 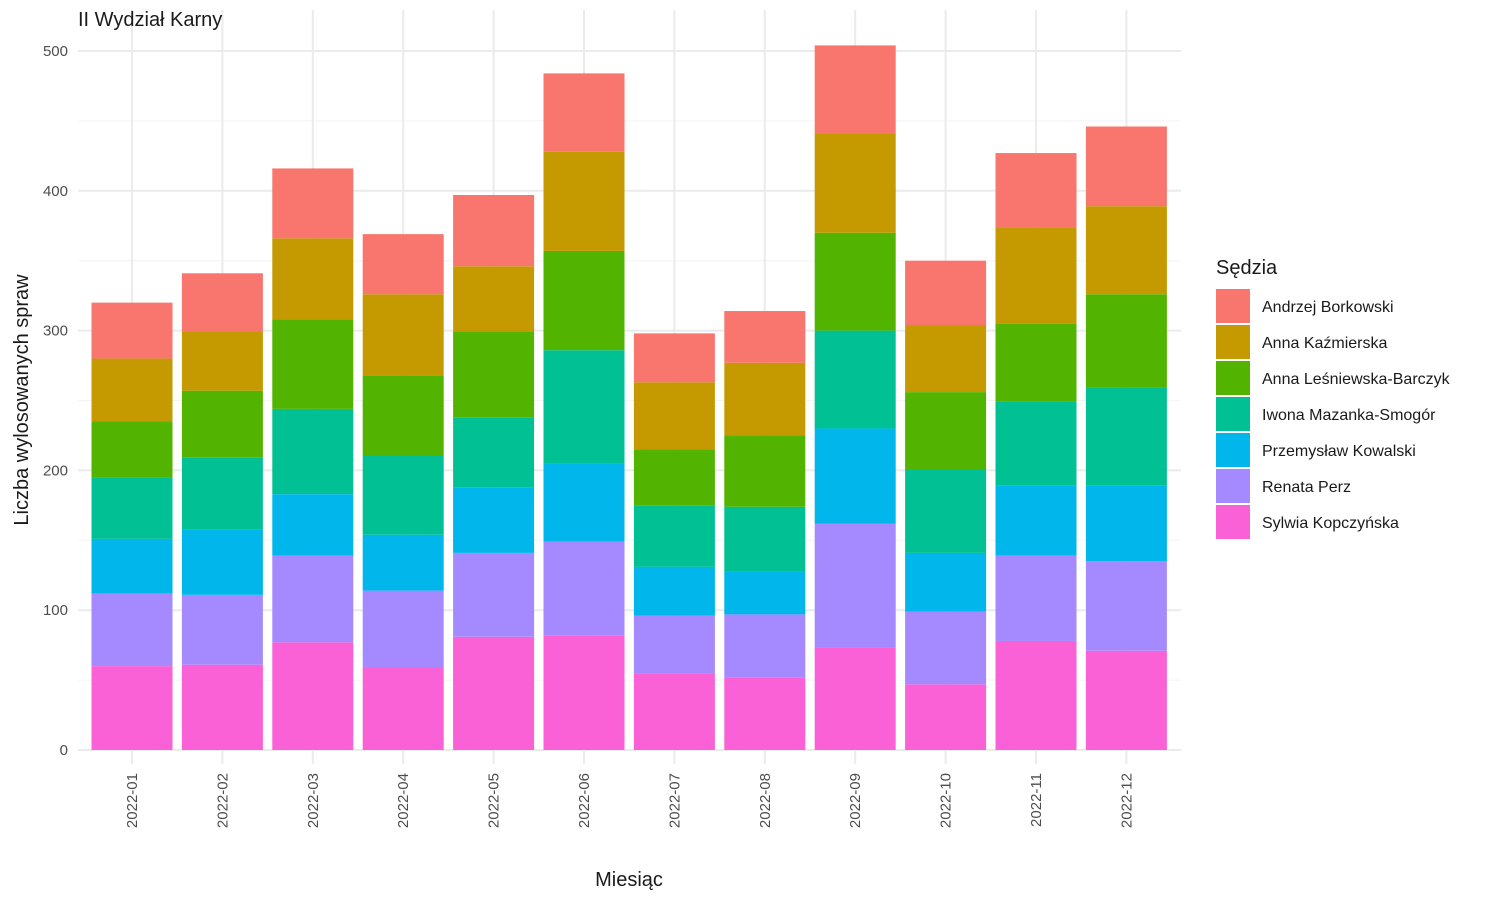 I want to click on bar-segment: Przemysław Kowalski: 35, so click(x=674, y=591).